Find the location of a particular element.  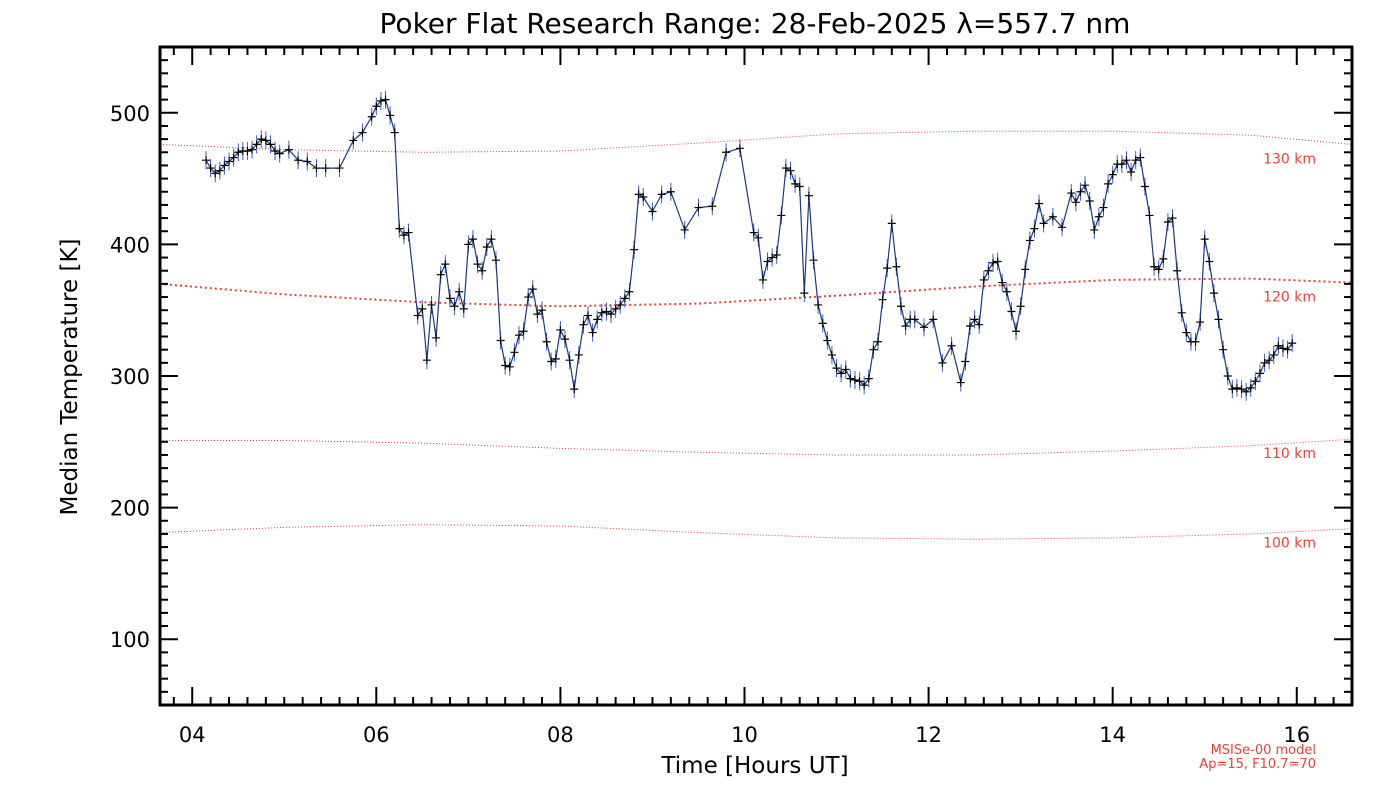

x-tick-label: 10 is located at coordinates (744, 735).